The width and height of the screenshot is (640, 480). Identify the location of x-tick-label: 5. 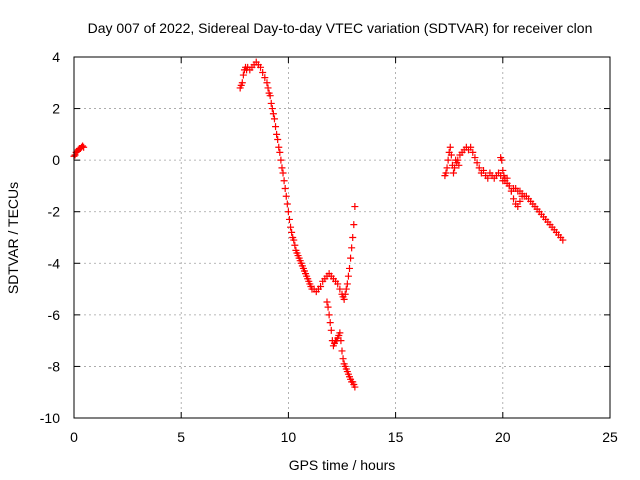
(181, 437).